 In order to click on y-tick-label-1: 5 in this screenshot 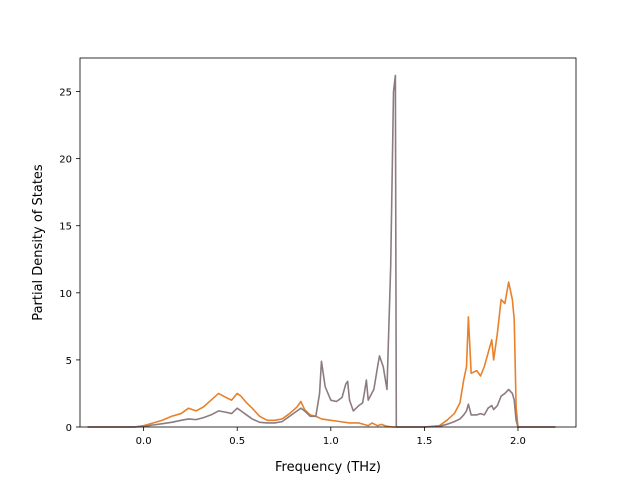, I will do `click(69, 361)`.